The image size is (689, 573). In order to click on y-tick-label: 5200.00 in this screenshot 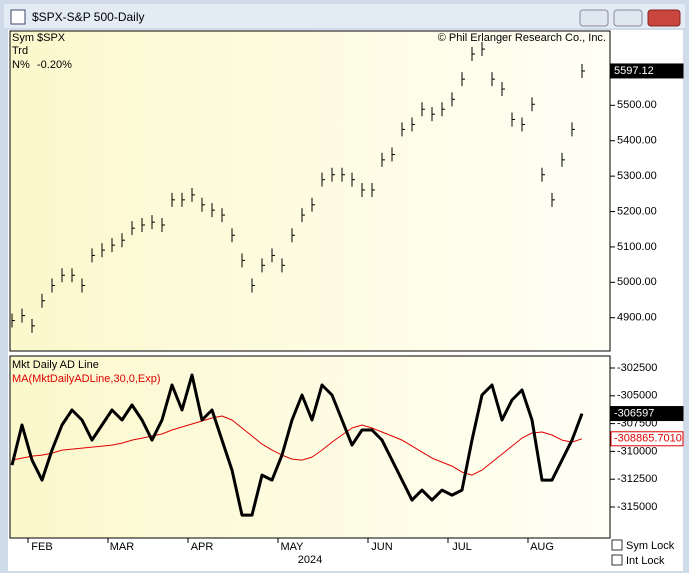, I will do `click(637, 211)`.